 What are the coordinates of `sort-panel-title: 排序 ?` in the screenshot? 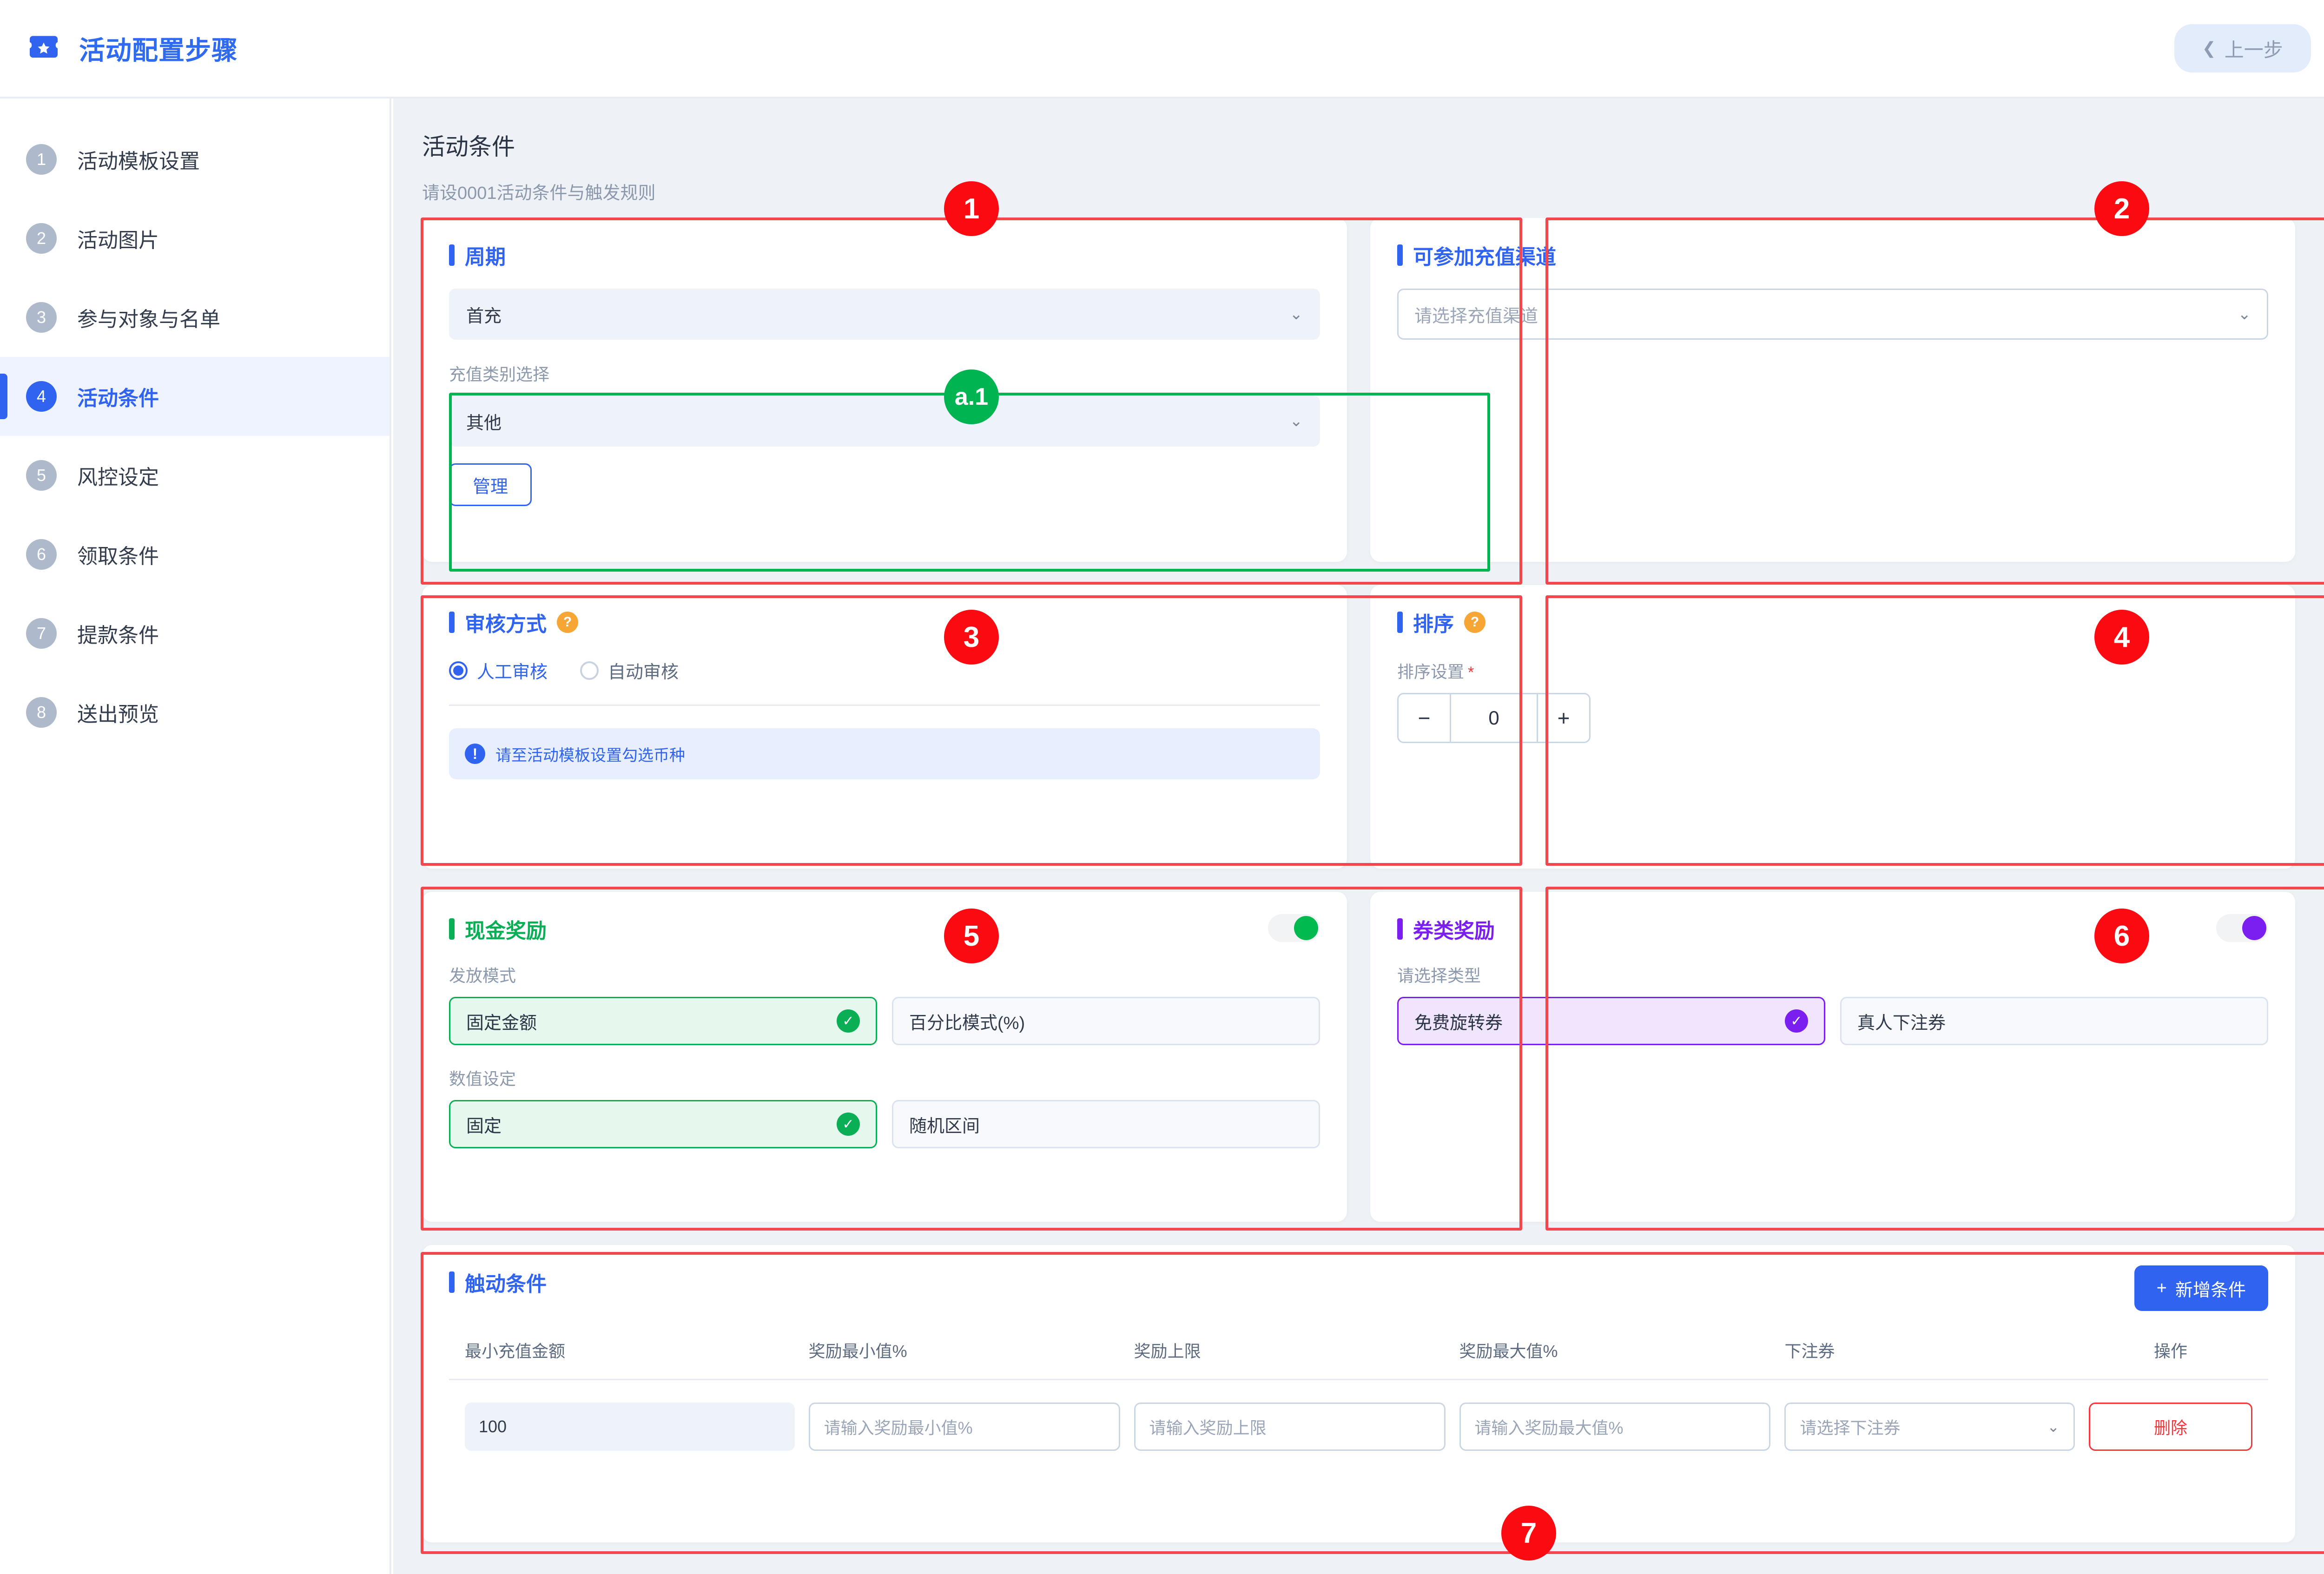 It's located at (1832, 622).